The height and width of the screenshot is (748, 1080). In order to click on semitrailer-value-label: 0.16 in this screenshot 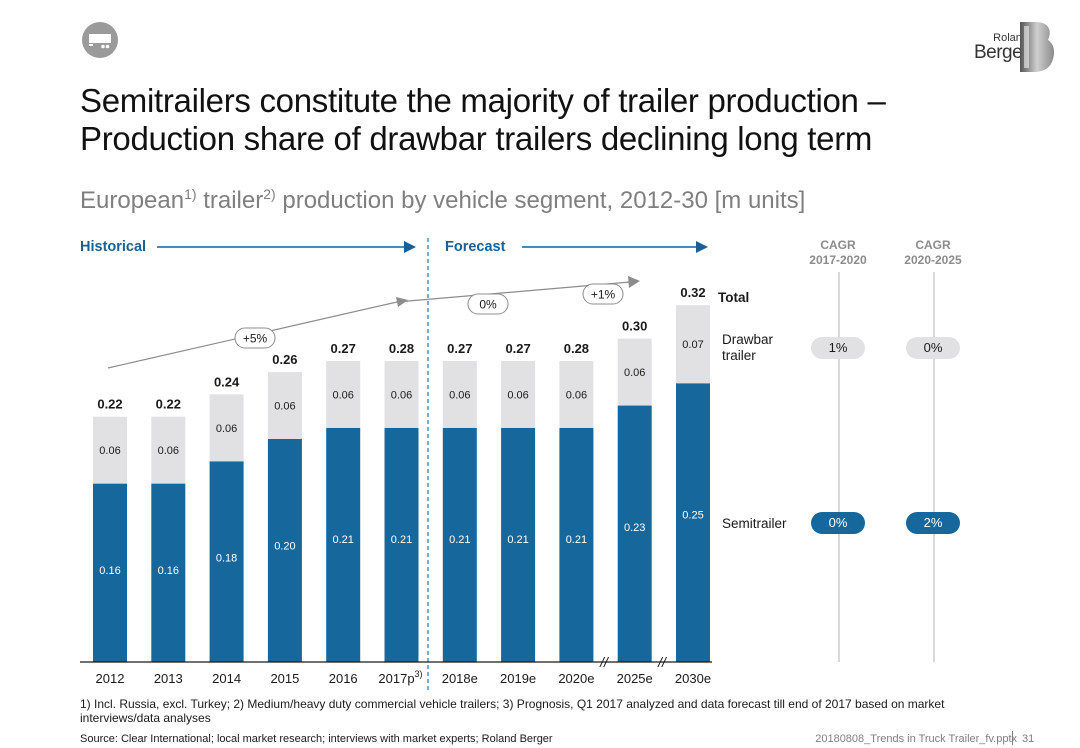, I will do `click(109, 571)`.